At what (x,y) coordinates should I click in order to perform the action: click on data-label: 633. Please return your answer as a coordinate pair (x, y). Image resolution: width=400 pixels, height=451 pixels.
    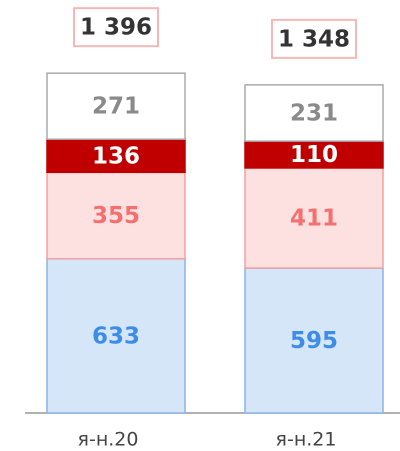
    Looking at the image, I should click on (116, 336).